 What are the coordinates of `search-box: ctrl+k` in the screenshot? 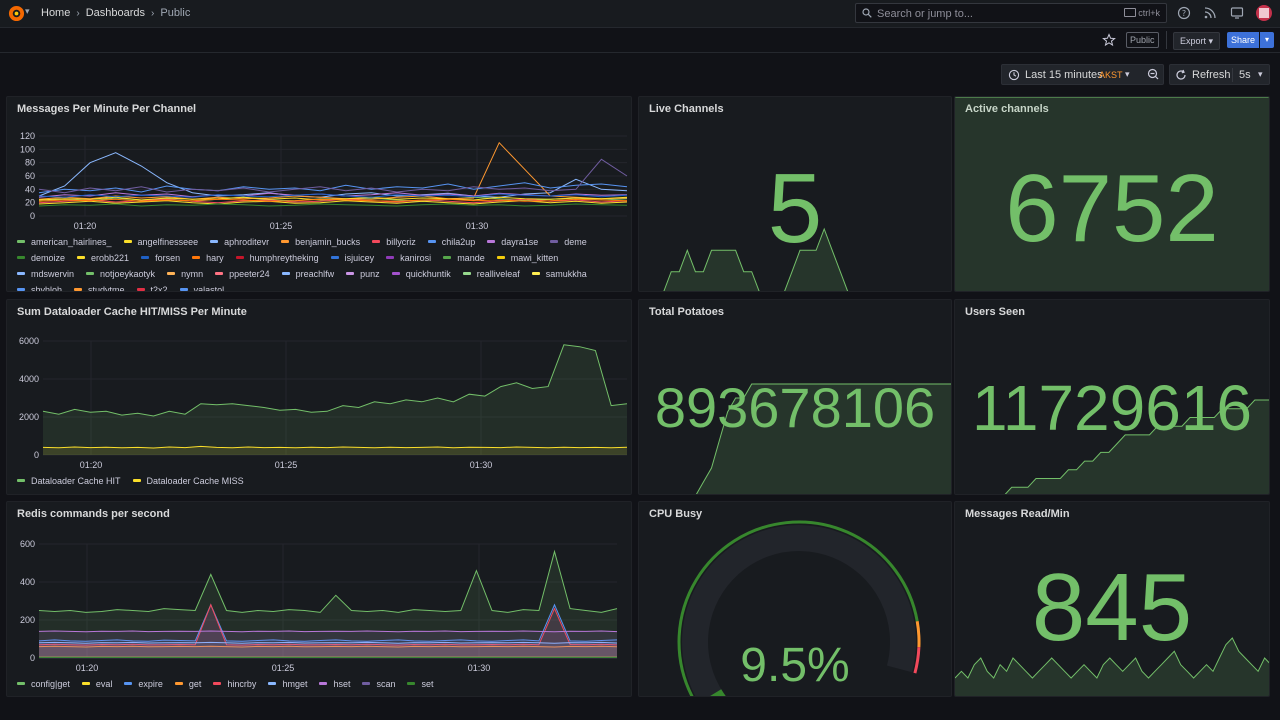 It's located at (1011, 13).